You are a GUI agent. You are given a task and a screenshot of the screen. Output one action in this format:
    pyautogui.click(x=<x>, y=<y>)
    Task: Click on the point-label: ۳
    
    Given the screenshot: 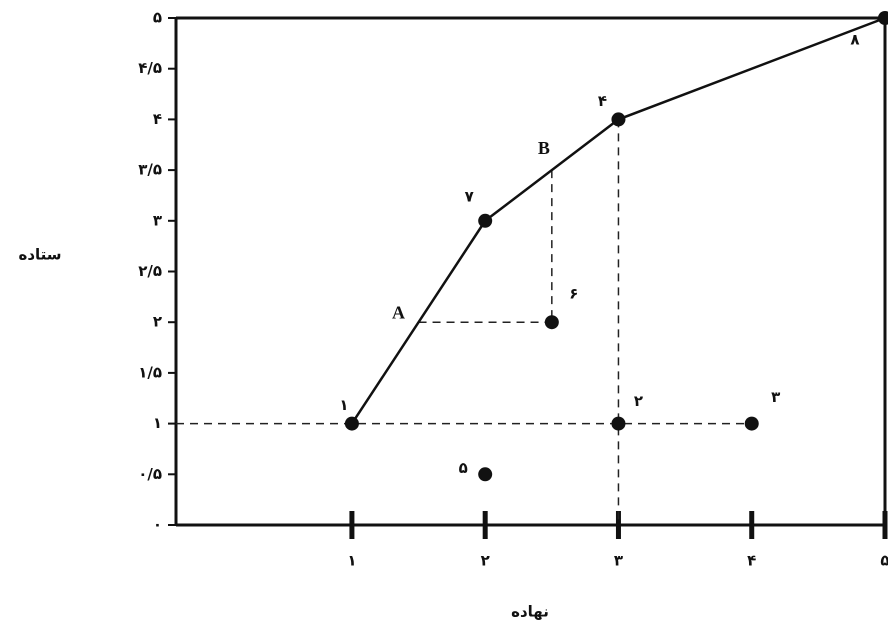 What is the action you would take?
    pyautogui.click(x=775, y=397)
    